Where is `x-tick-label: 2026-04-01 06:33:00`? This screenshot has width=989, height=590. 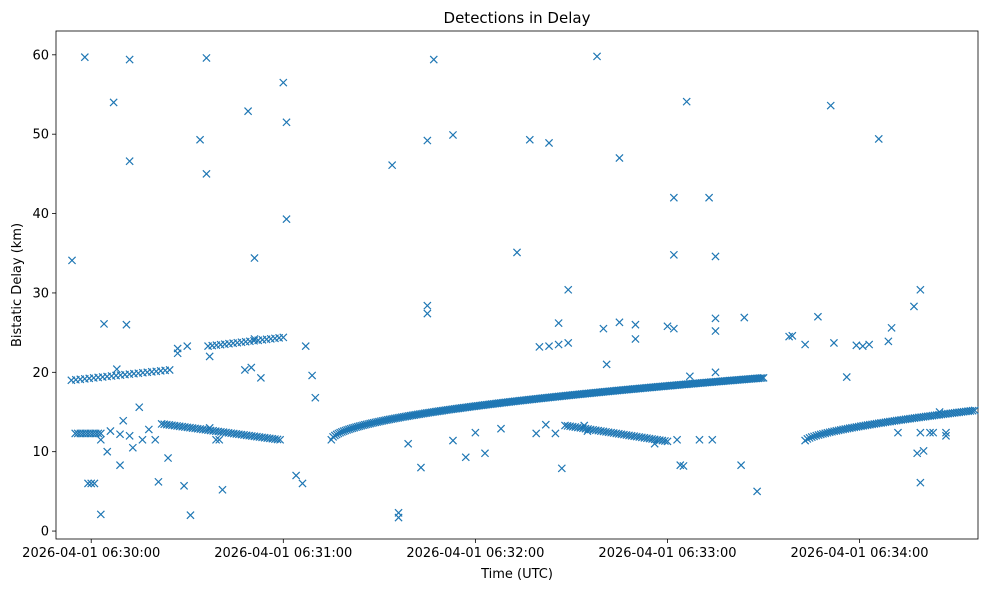
x-tick-label: 2026-04-01 06:33:00 is located at coordinates (667, 553).